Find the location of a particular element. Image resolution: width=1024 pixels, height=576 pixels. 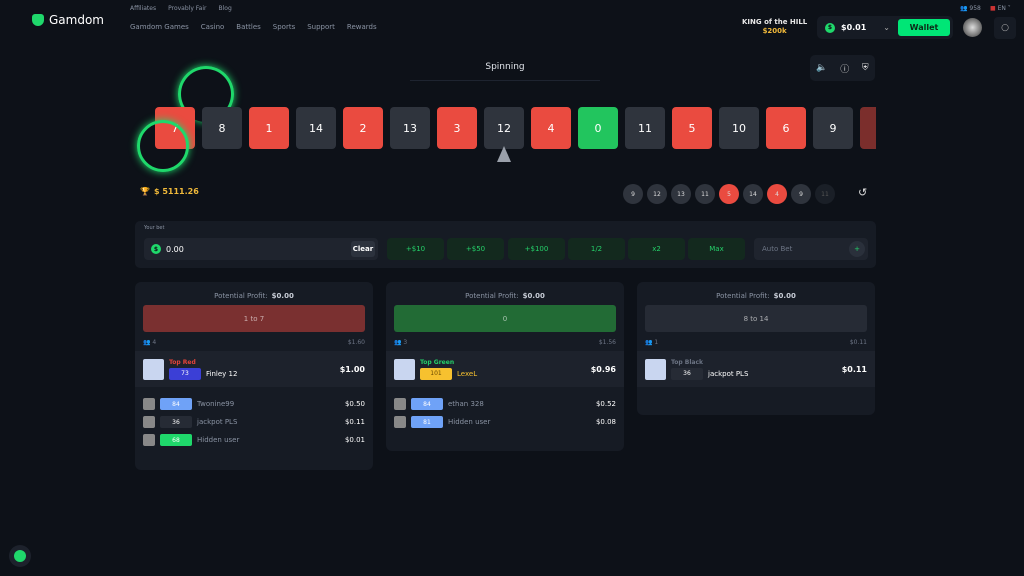

max-button: Max is located at coordinates (716, 249).